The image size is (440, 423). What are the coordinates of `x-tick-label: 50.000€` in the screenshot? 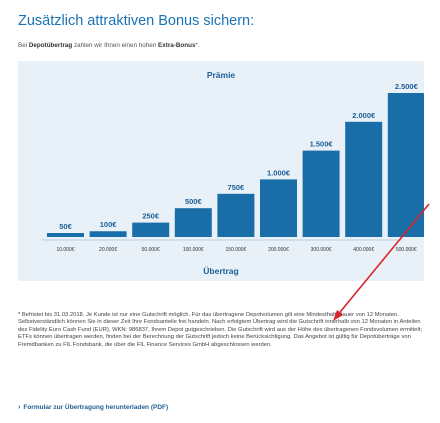 It's located at (151, 250).